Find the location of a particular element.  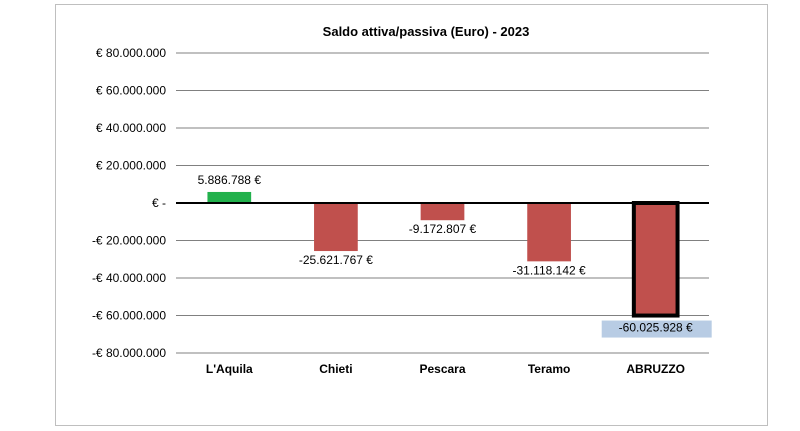

category-label: Chieti is located at coordinates (335, 369).